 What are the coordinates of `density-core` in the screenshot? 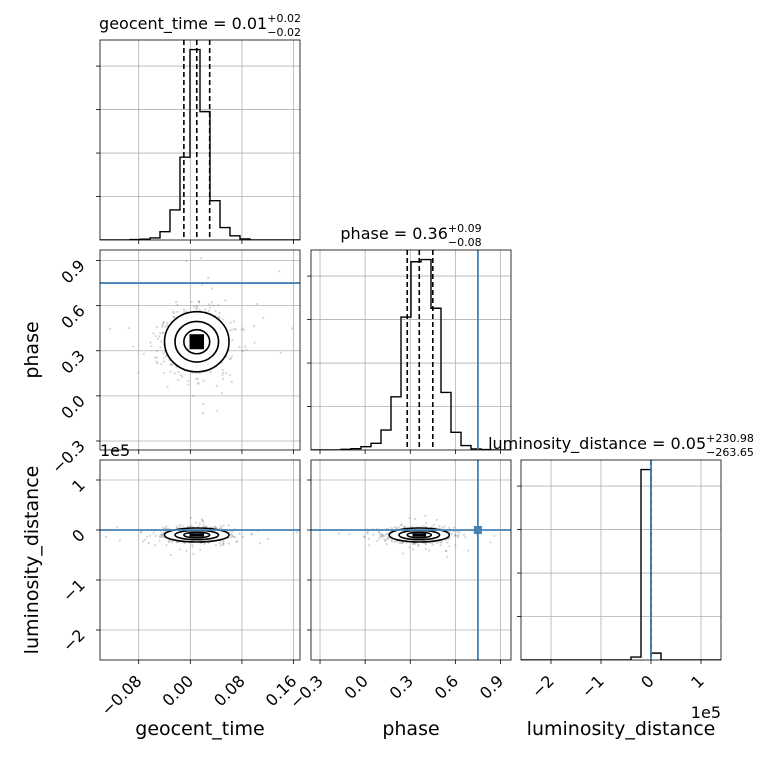 It's located at (419, 535).